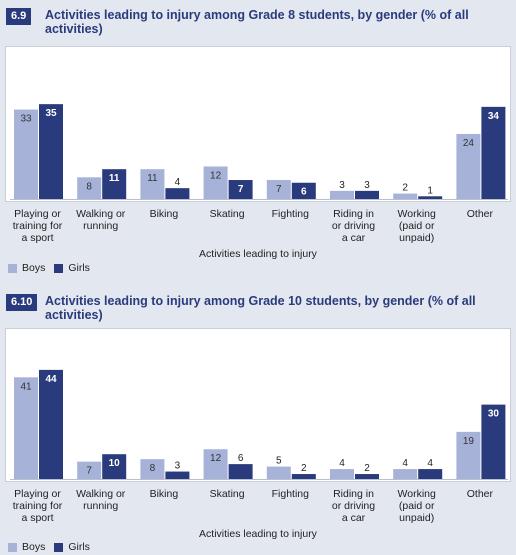 The height and width of the screenshot is (555, 516). I want to click on data-label-girls-3: 7, so click(241, 189).